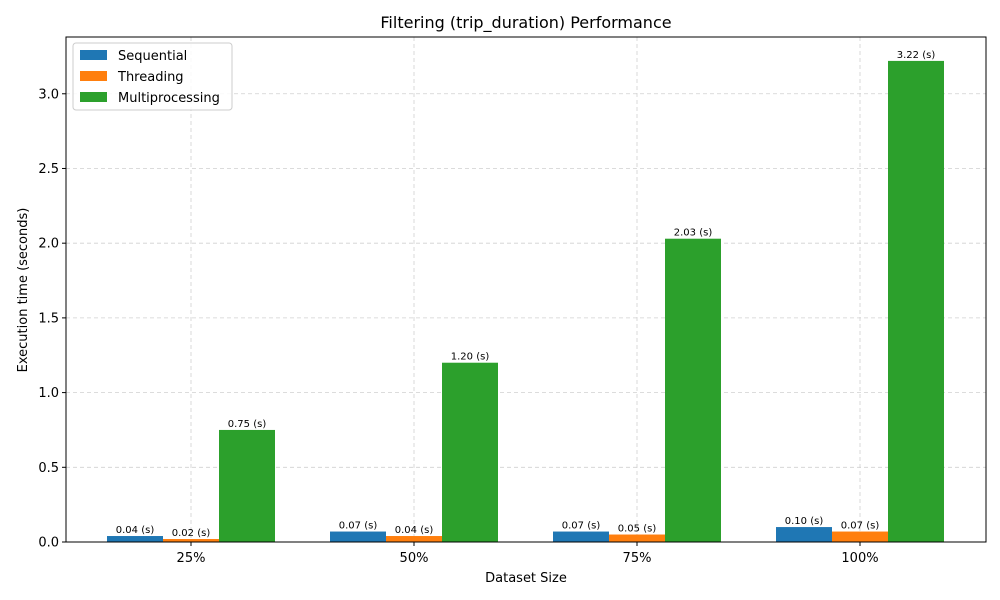  I want to click on bar-multiprocessing-50pct, so click(470, 452).